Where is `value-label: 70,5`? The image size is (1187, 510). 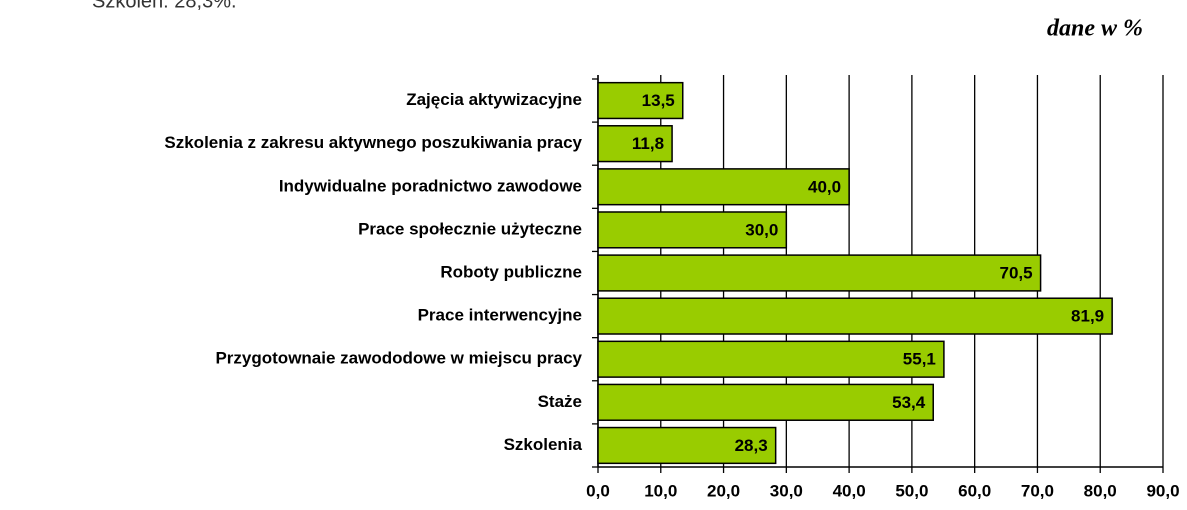 value-label: 70,5 is located at coordinates (1015, 272).